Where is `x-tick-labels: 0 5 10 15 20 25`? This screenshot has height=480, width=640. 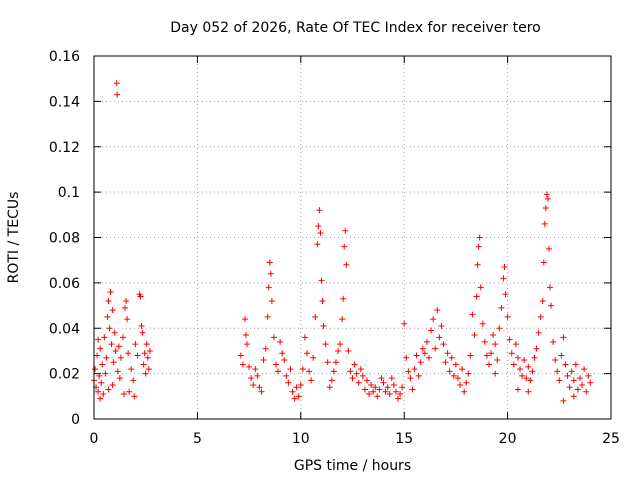 x-tick-labels: 0 5 10 15 20 25 is located at coordinates (355, 439).